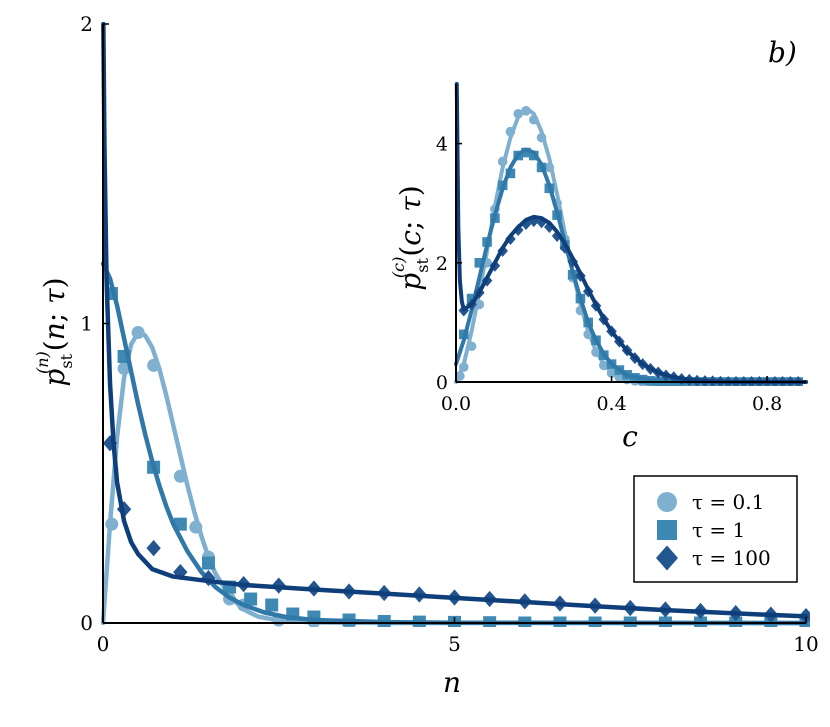 The image size is (830, 727). I want to click on main-y-axis-label: pst(n)(n; τ), so click(54, 331).